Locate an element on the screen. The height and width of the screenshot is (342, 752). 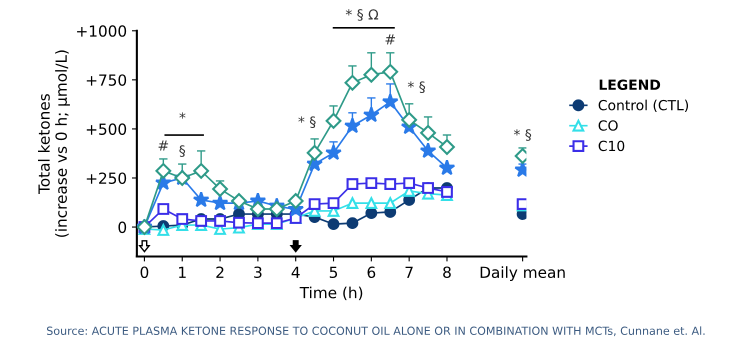
x-tick-label: 5 is located at coordinates (334, 272).